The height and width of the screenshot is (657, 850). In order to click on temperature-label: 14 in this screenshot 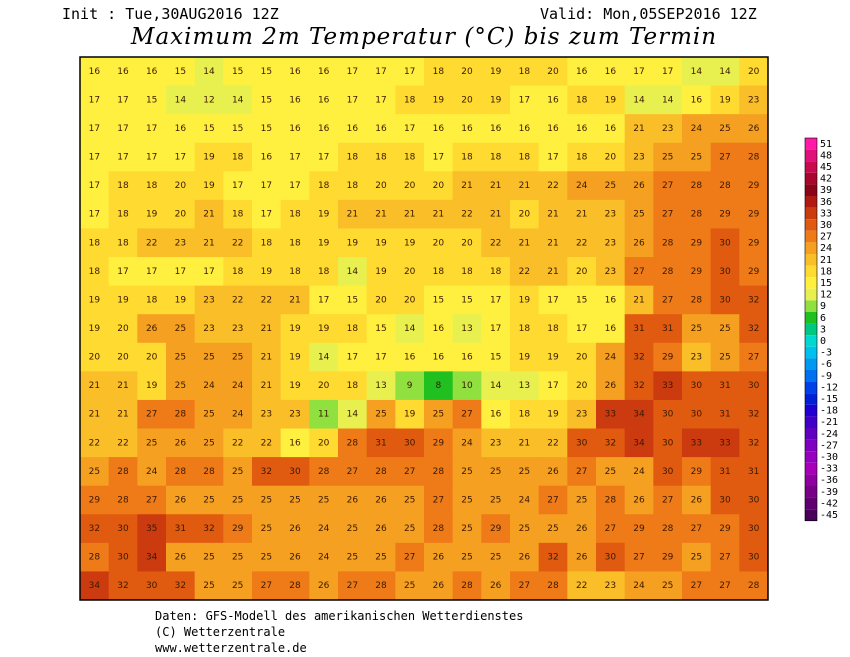, I will do `click(353, 272)`.